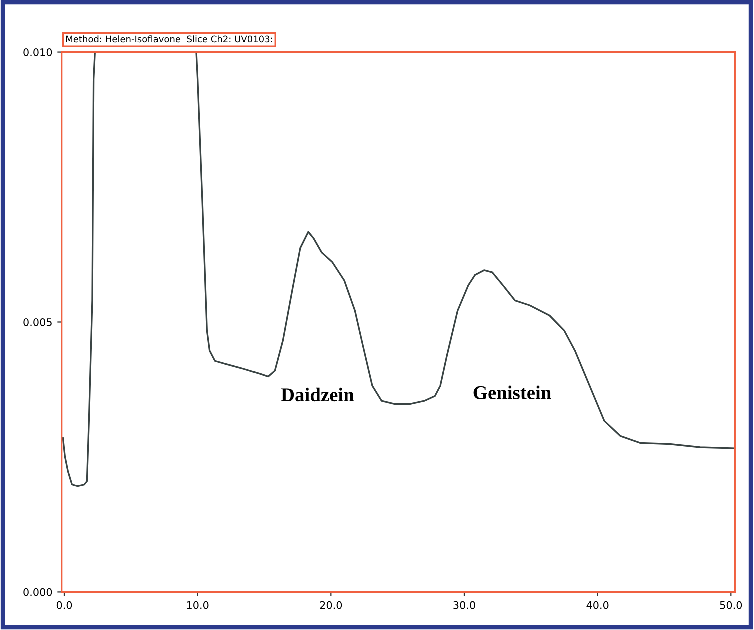 The height and width of the screenshot is (630, 754). Describe the element at coordinates (169, 39) in the screenshot. I see `chart-title: Method: Helen-Isoflavone Slice Ch2: UV0103:` at that location.